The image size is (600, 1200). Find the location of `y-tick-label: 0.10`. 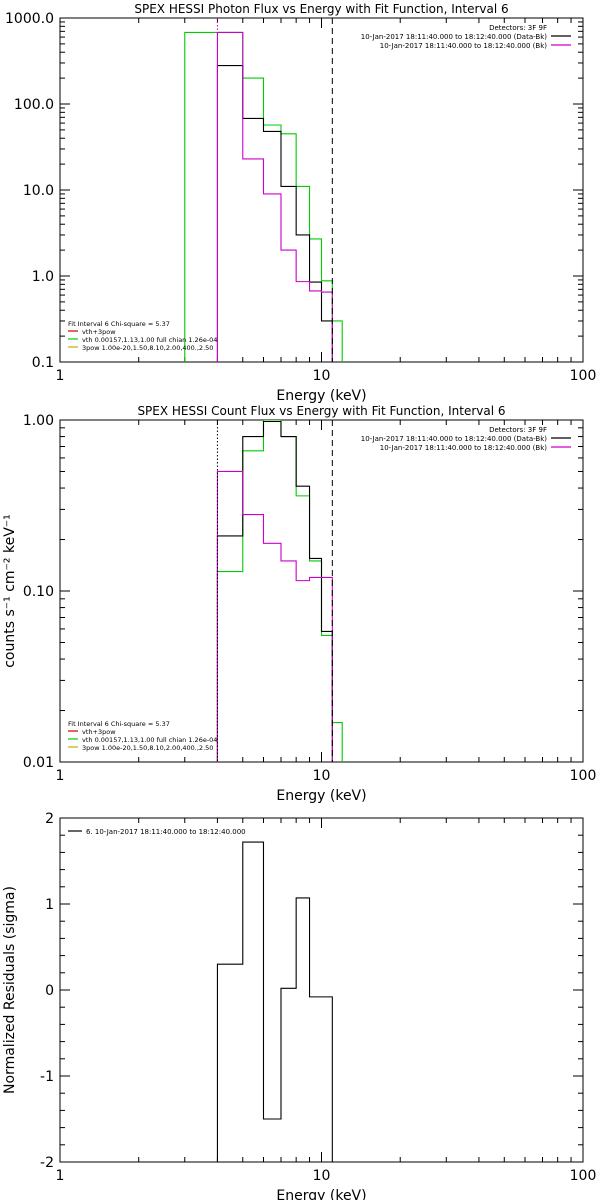

y-tick-label: 0.10 is located at coordinates (38, 592).